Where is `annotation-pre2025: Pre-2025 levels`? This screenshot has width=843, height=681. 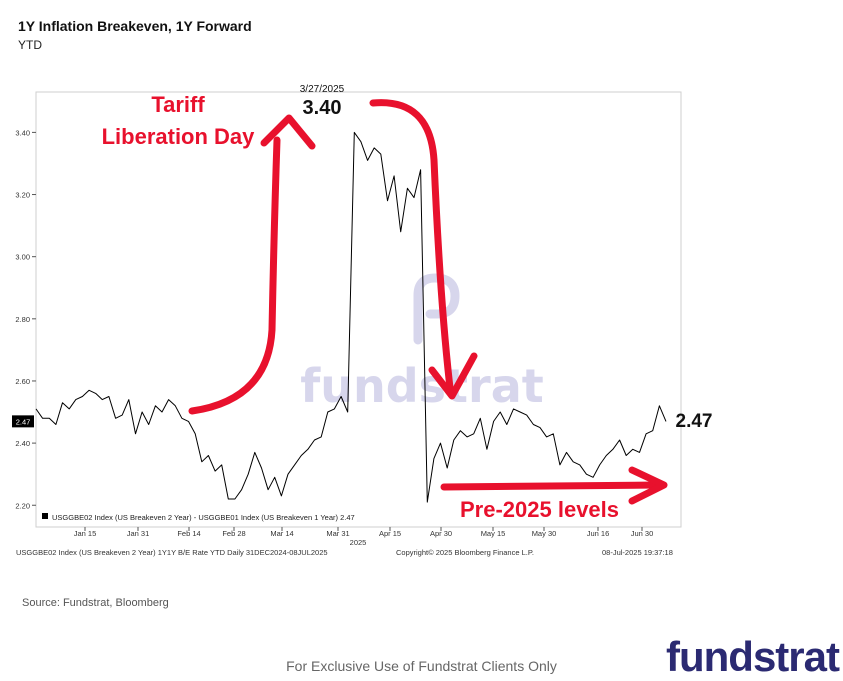 annotation-pre2025: Pre-2025 levels is located at coordinates (539, 509).